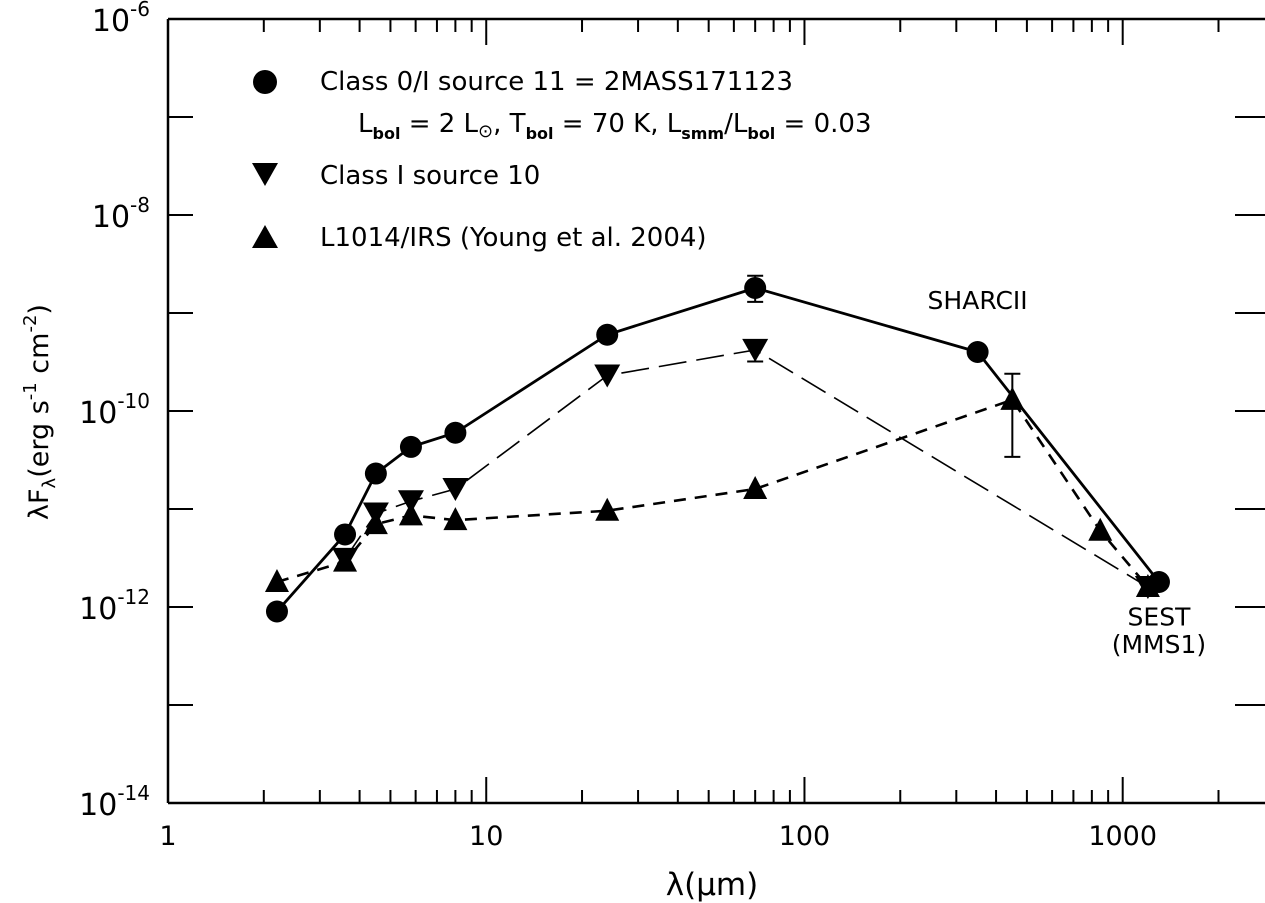 The image size is (1265, 903). Describe the element at coordinates (658, 836) in the screenshot. I see `x-tick-labels: 1 10 100 1000` at that location.